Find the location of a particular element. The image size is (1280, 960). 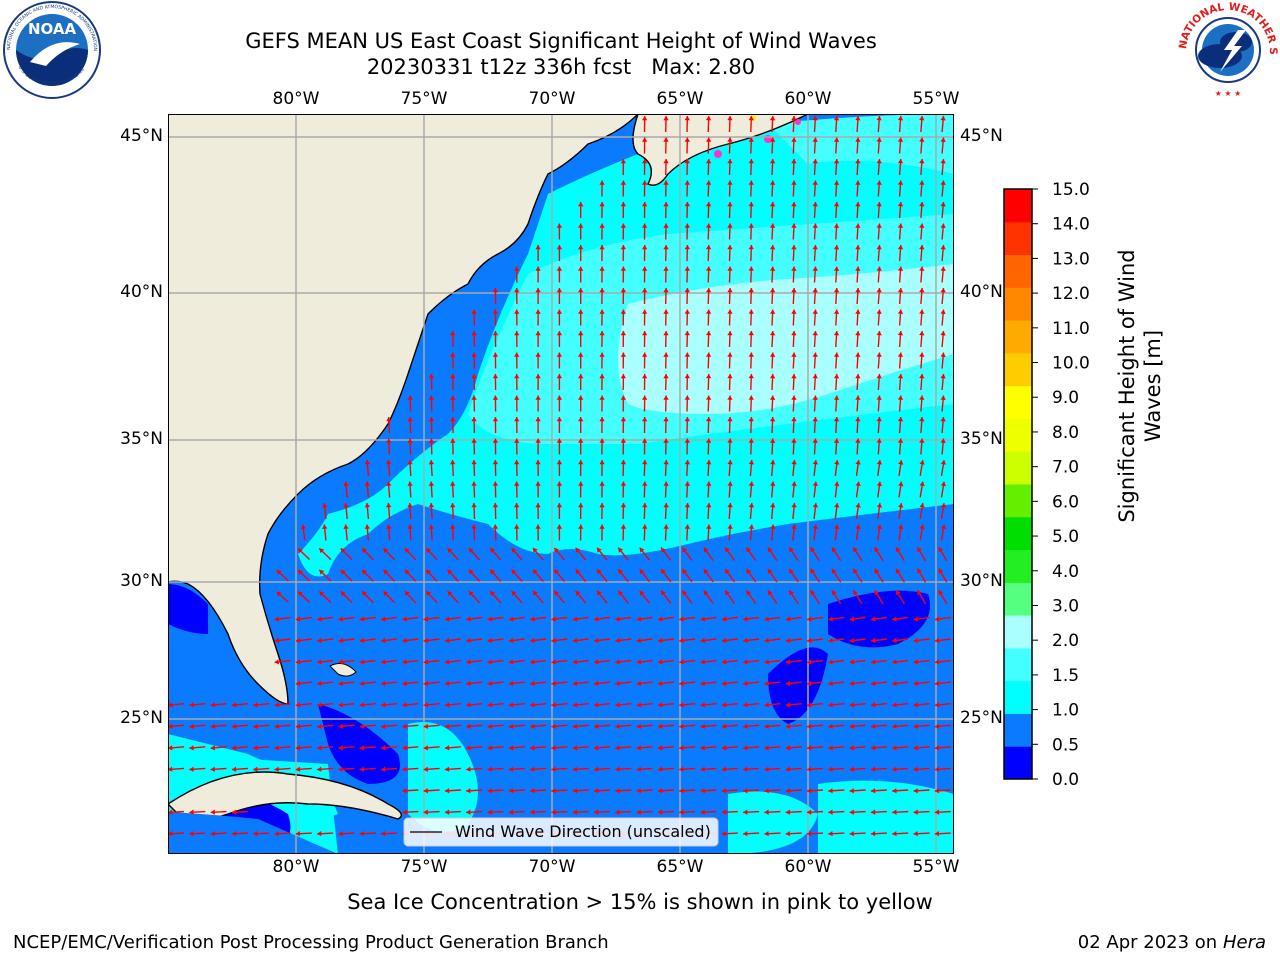

colorbar-tick-label: 6.0 is located at coordinates (1065, 502).